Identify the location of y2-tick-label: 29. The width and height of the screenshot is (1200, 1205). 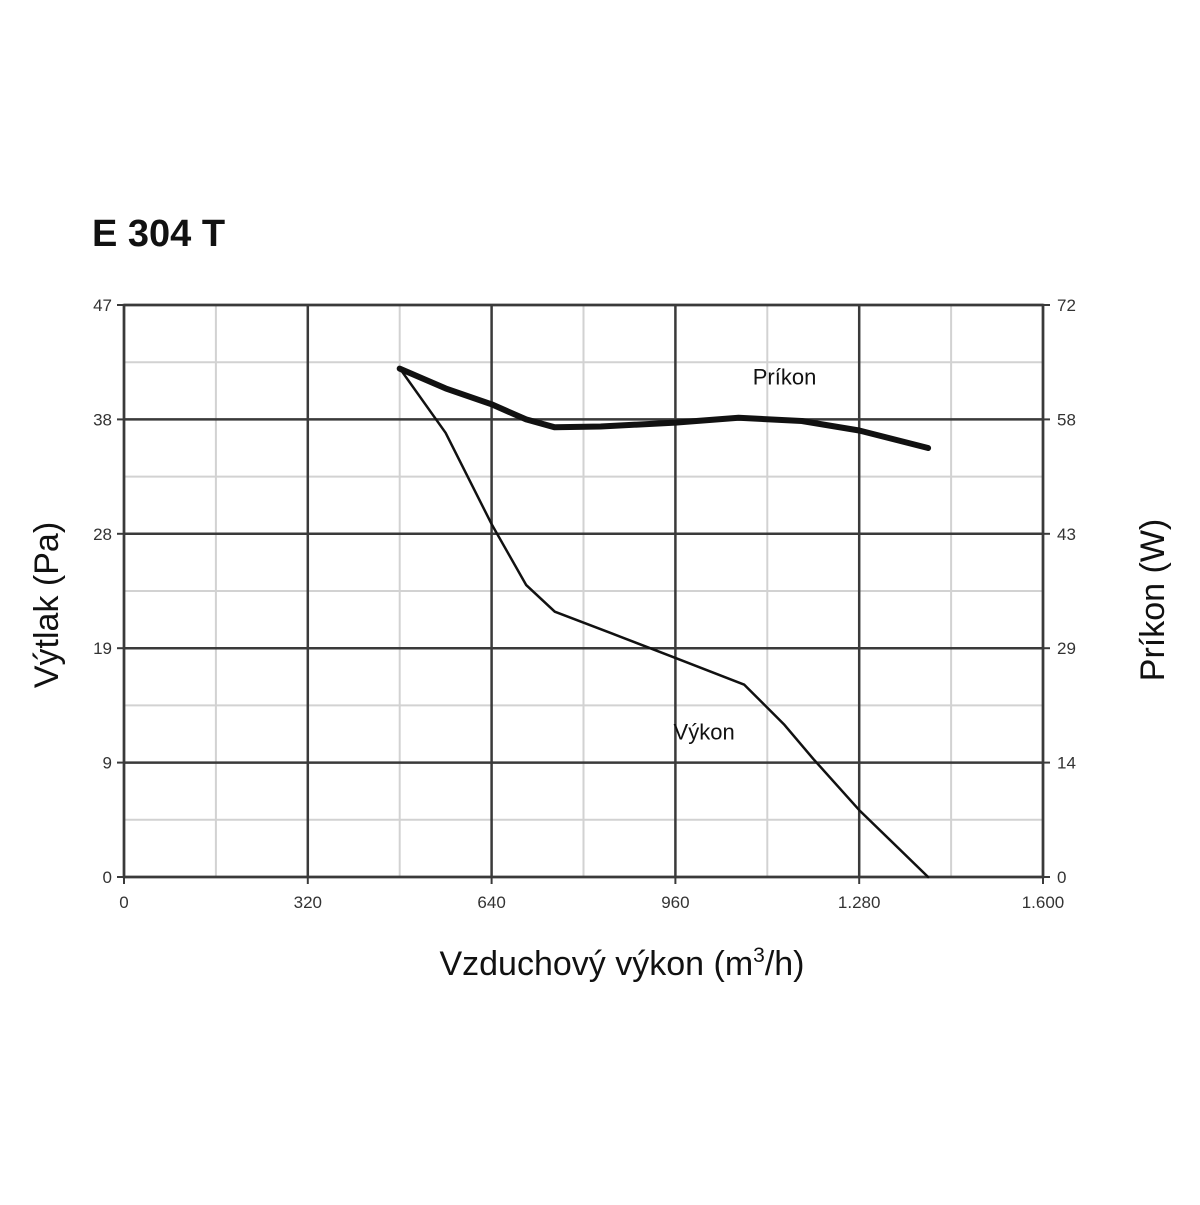
(1066, 648).